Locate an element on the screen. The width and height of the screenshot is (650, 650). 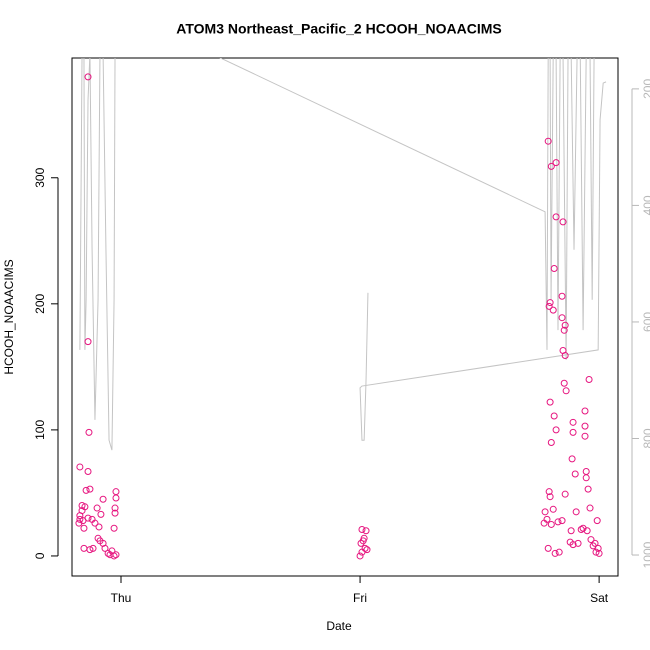
y2-tick-label: 1000 is located at coordinates (645, 554).